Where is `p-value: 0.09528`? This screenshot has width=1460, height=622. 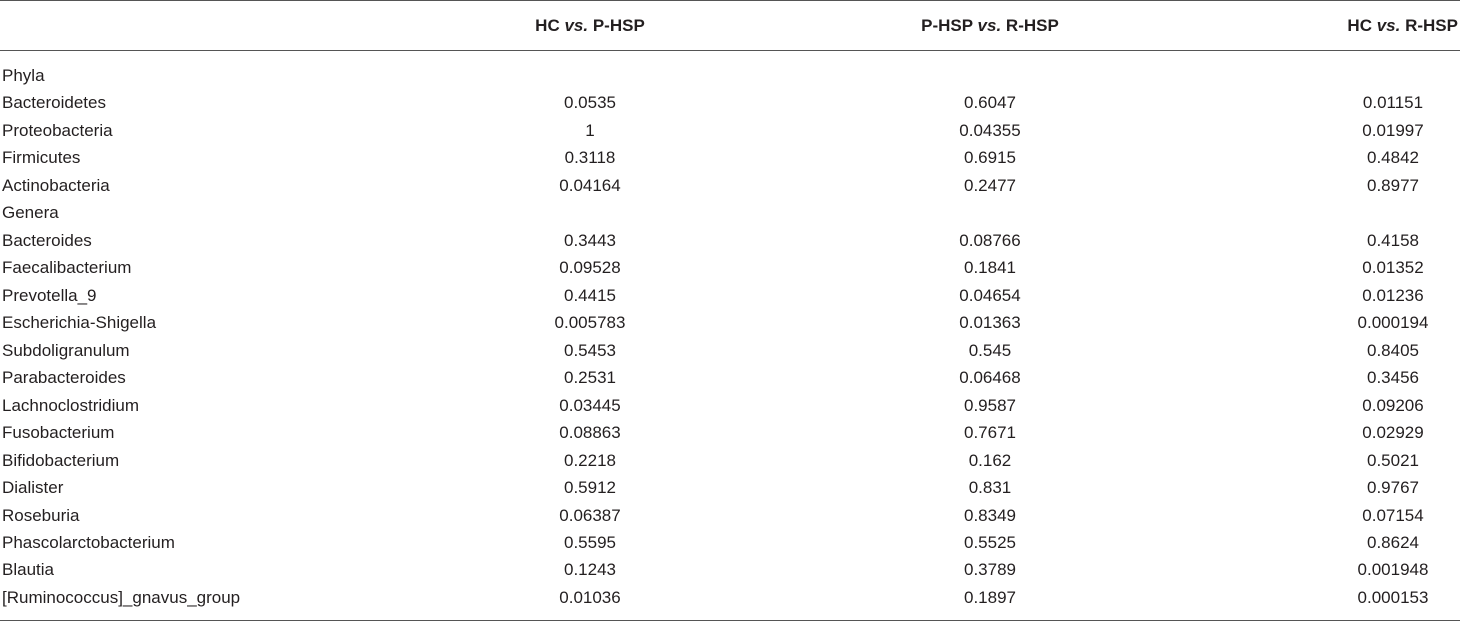
p-value: 0.09528 is located at coordinates (590, 268).